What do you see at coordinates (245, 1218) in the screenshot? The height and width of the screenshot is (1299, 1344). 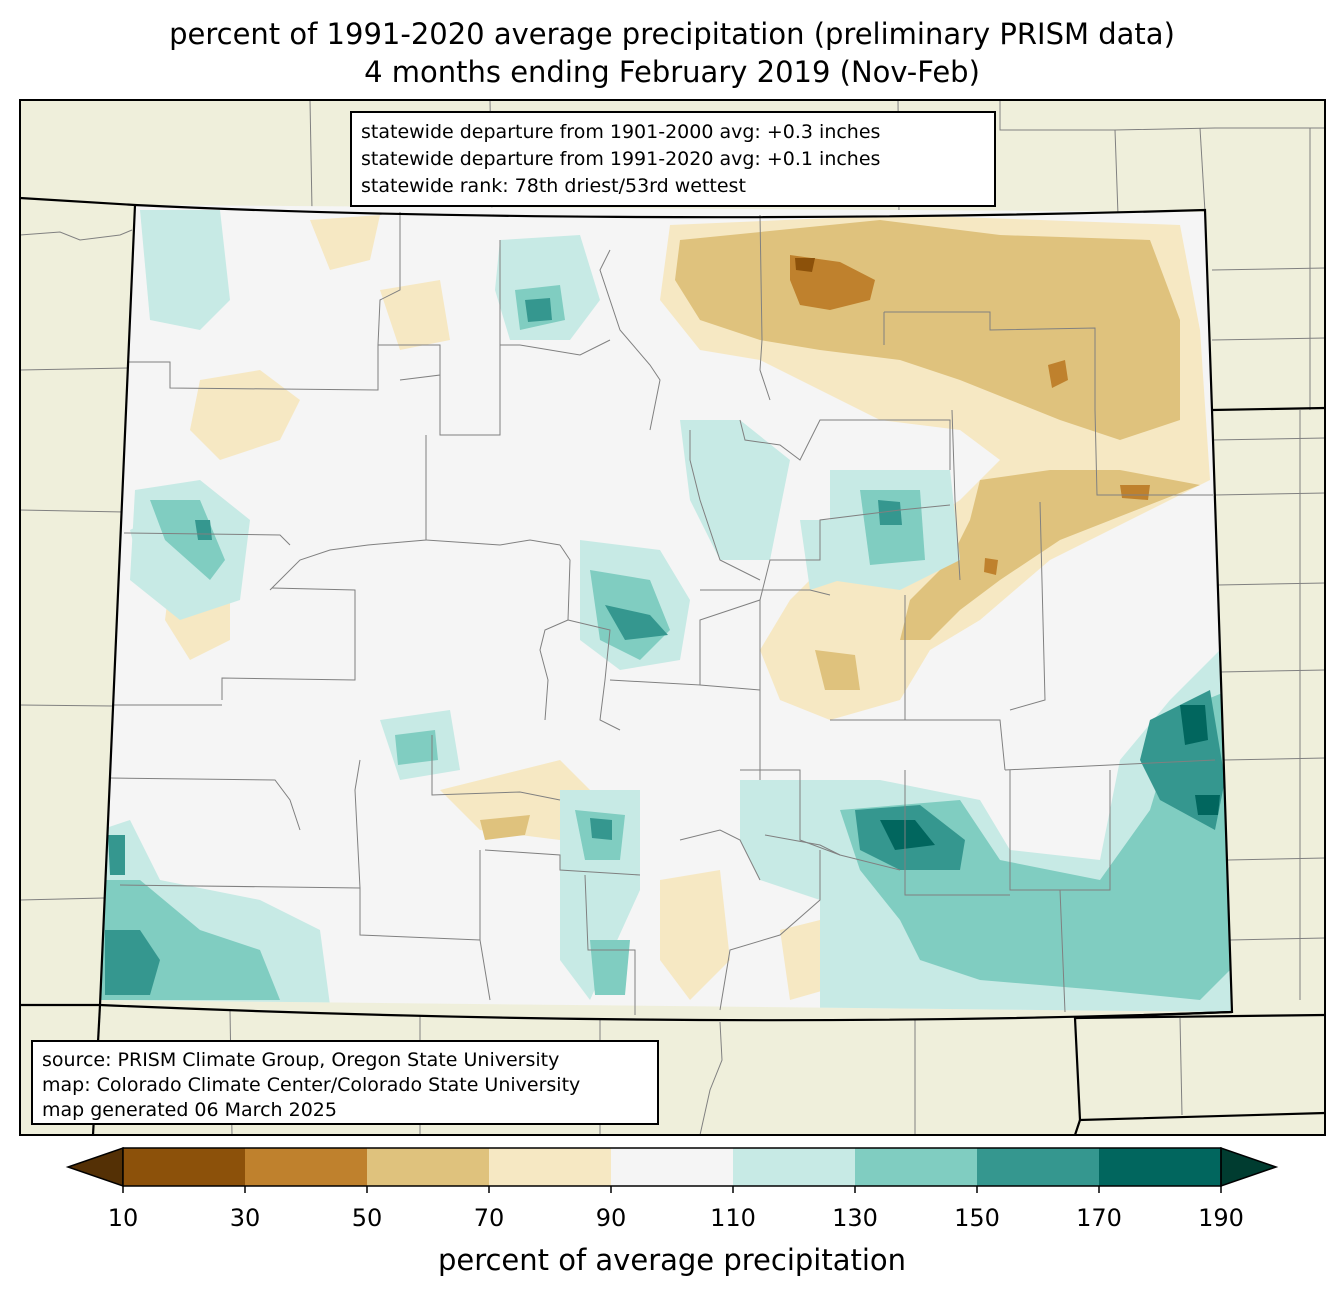 I see `colorbar-tick-label: 30` at bounding box center [245, 1218].